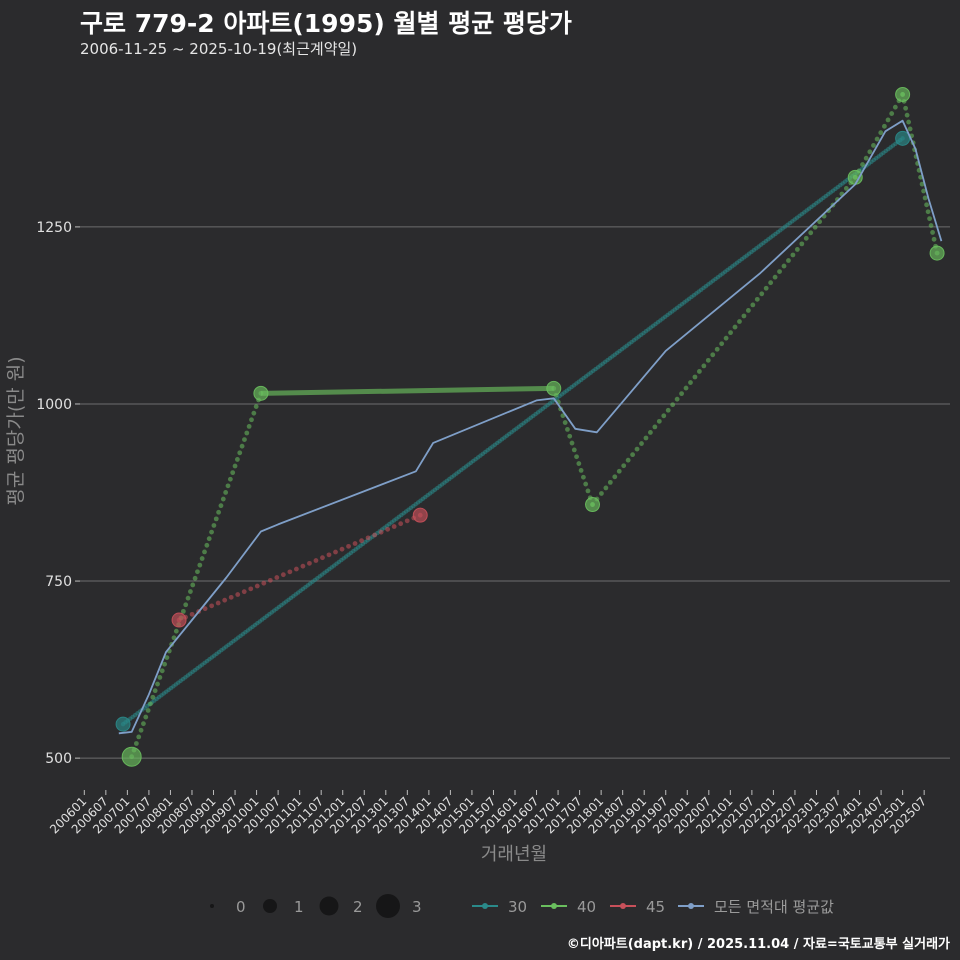 The image size is (960, 960). I want to click on y-tick-label: 500, so click(58, 759).